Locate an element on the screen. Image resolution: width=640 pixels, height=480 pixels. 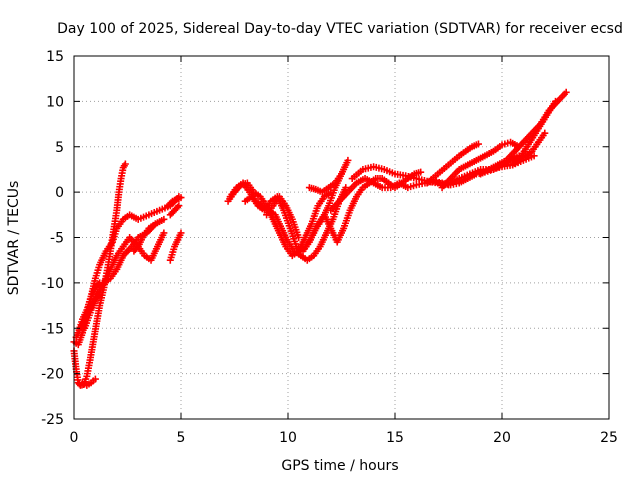
y-tick-label: -25 is located at coordinates (52, 420).